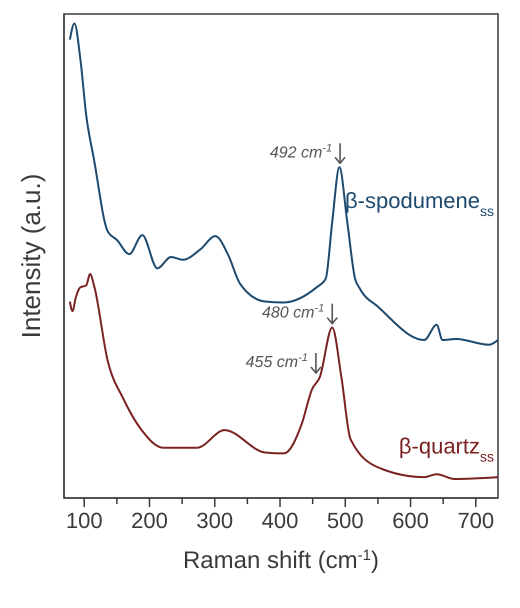  What do you see at coordinates (410, 520) in the screenshot?
I see `x-tick-label: 600` at bounding box center [410, 520].